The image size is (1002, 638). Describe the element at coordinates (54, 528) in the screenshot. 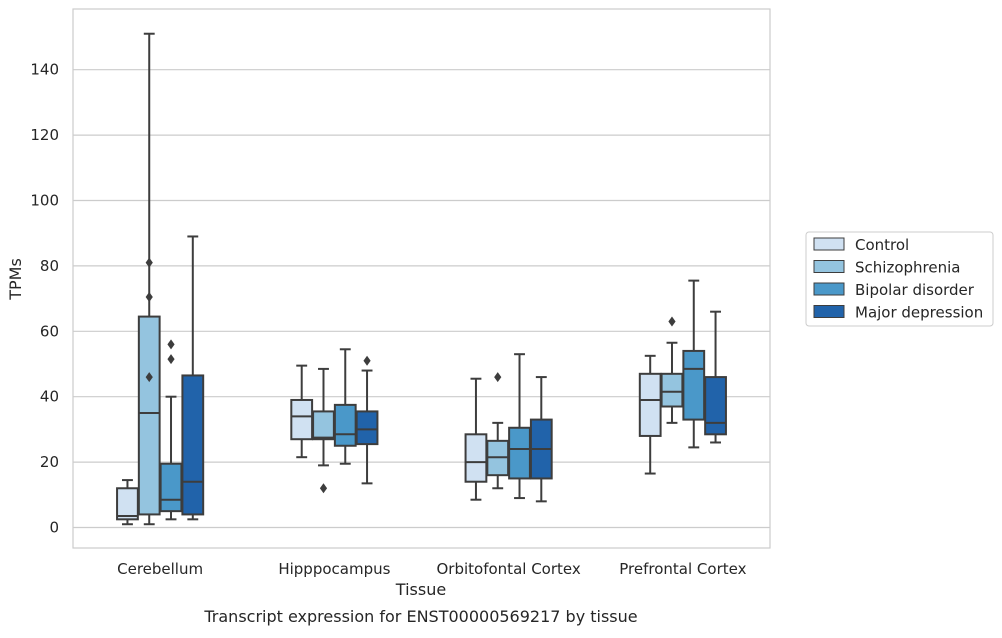

I see `y-tick-label: 0` at that location.